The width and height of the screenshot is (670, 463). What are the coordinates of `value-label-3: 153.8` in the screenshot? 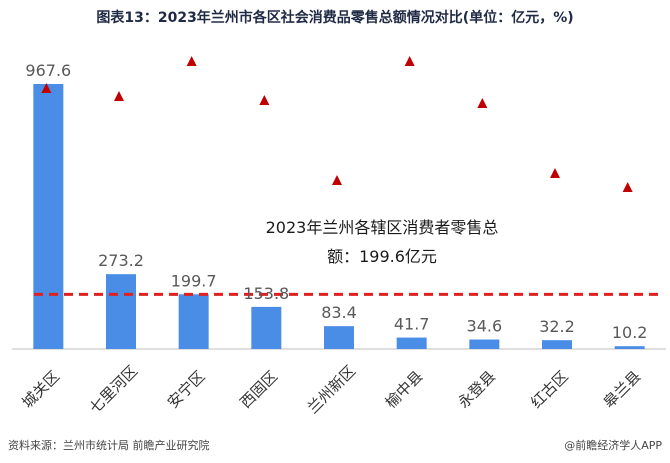 It's located at (266, 293).